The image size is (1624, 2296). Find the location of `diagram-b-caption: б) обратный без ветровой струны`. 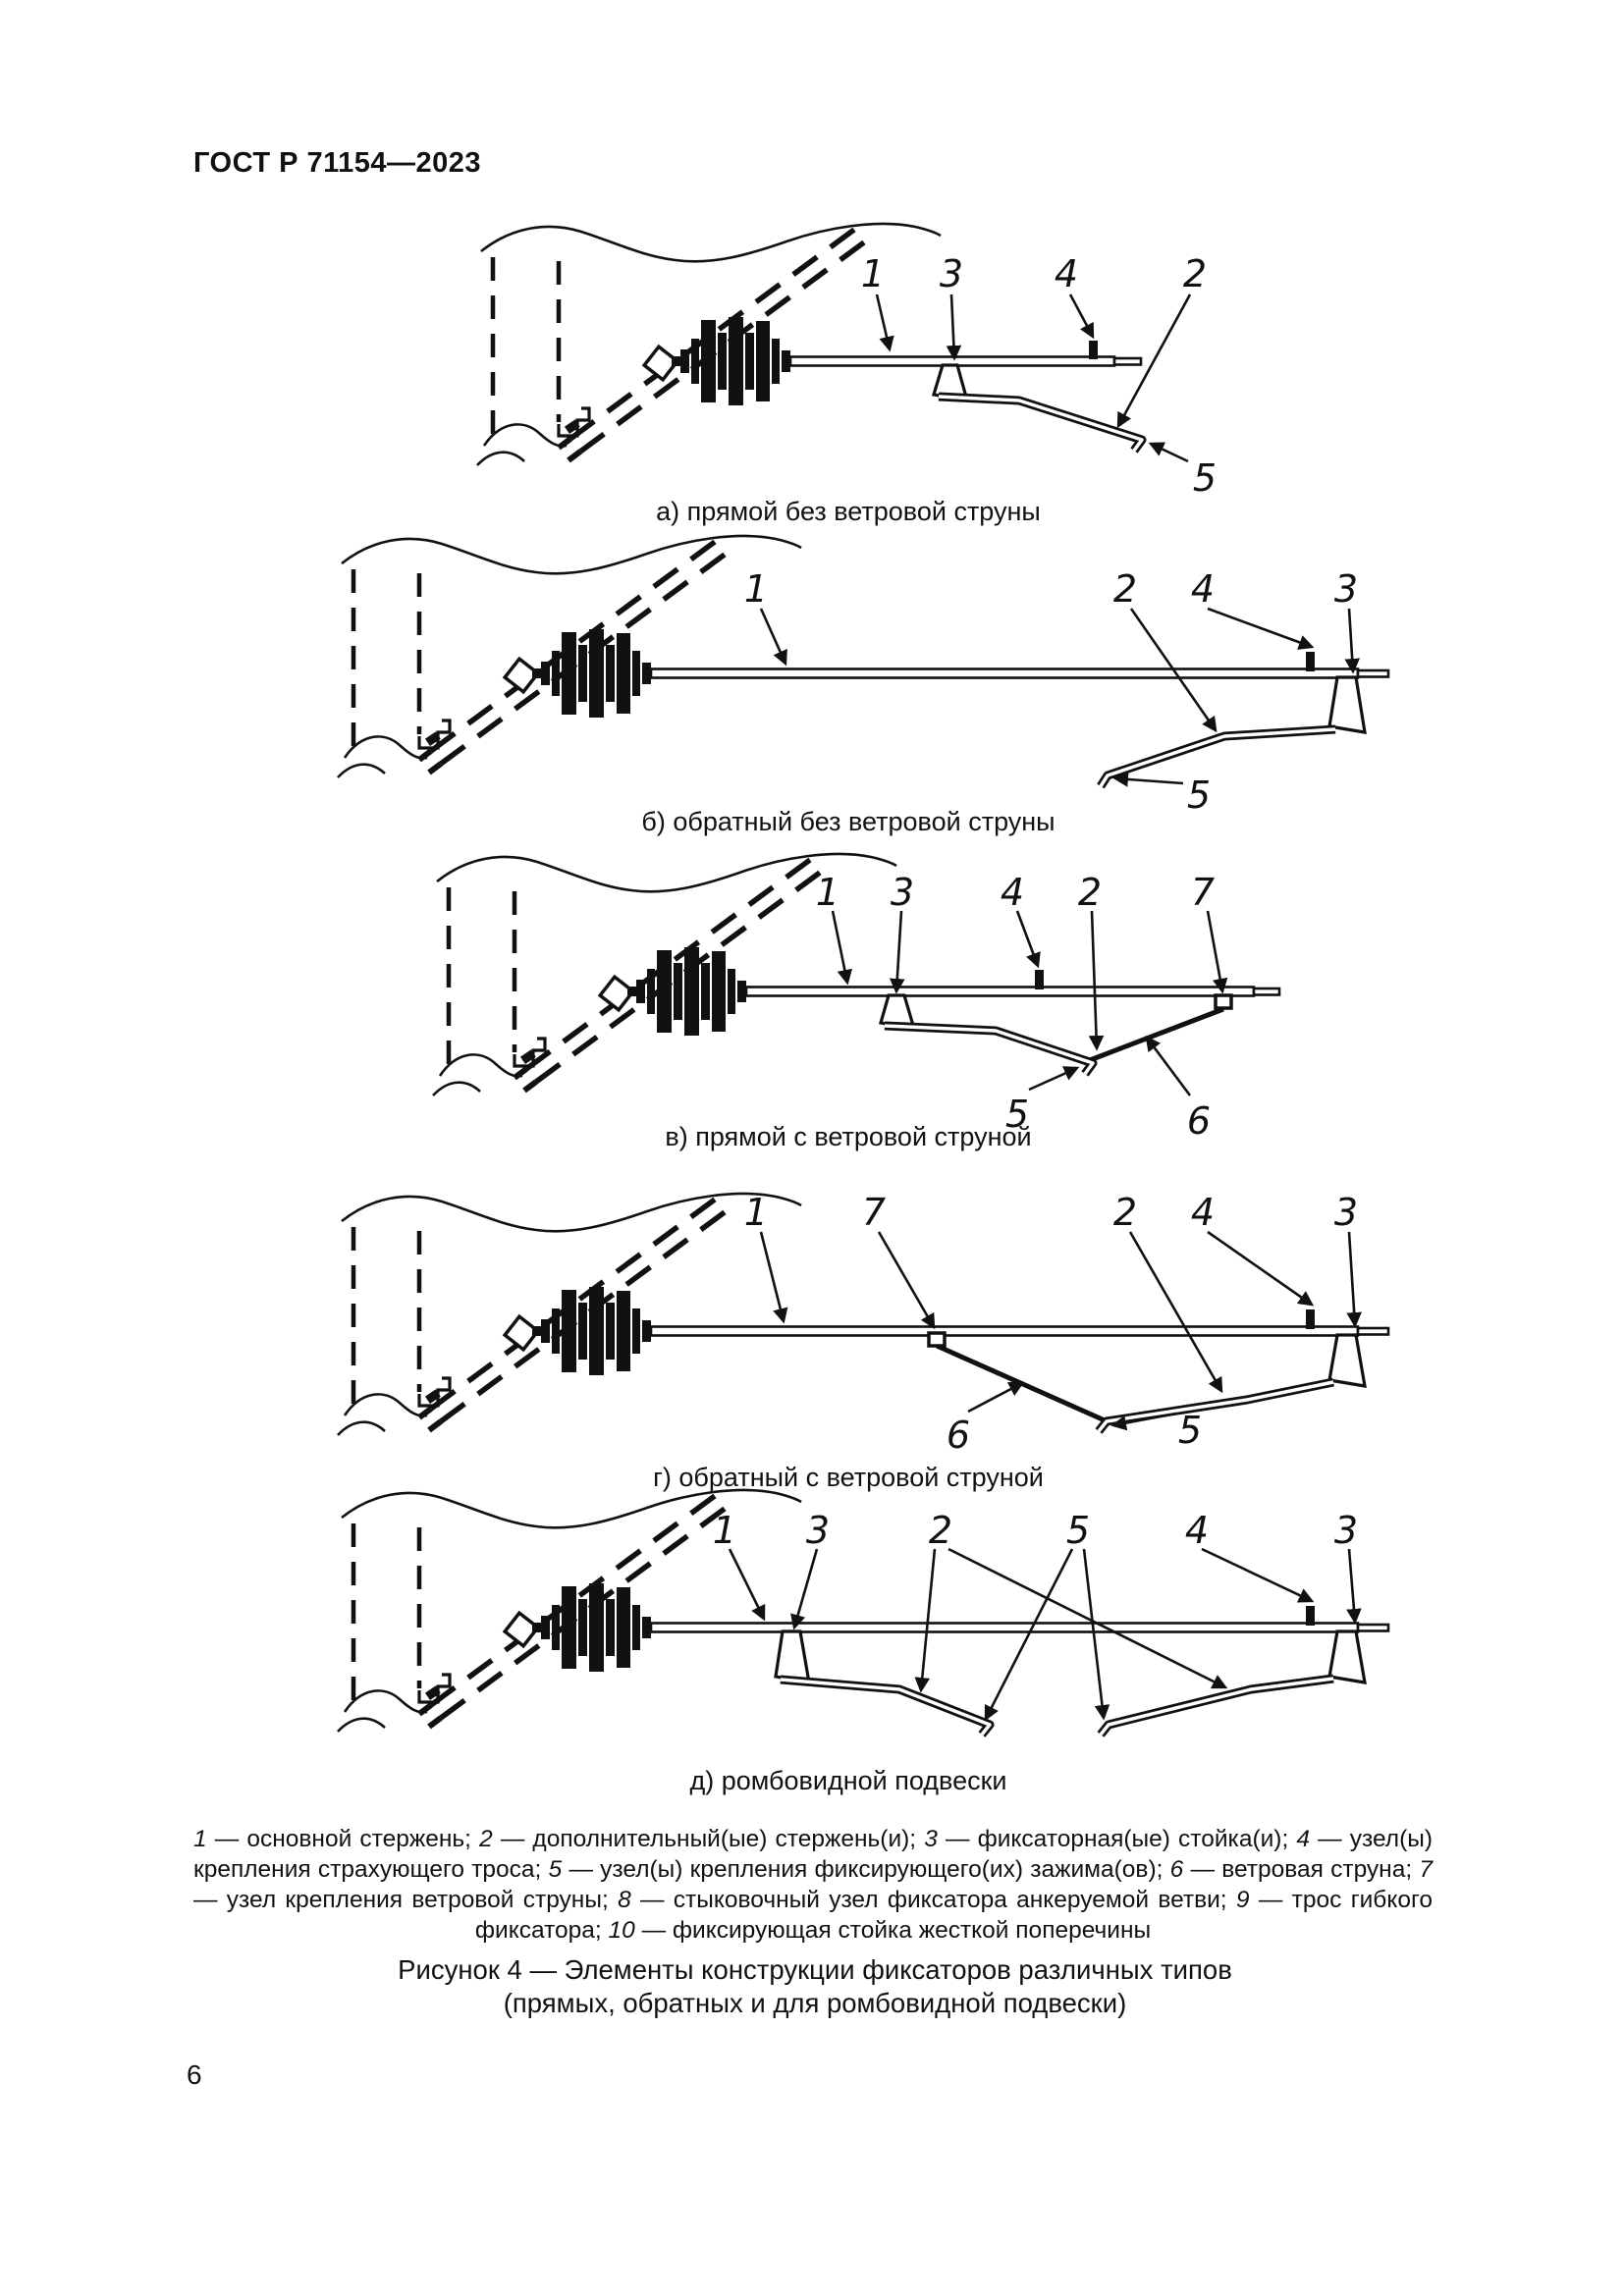

diagram-b-caption: б) обратный без ветровой струны is located at coordinates (848, 821).